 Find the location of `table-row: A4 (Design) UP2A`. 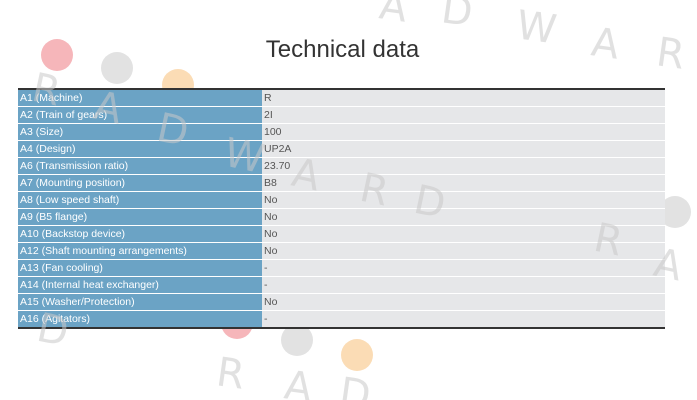

table-row: A4 (Design) UP2A is located at coordinates (341, 149).